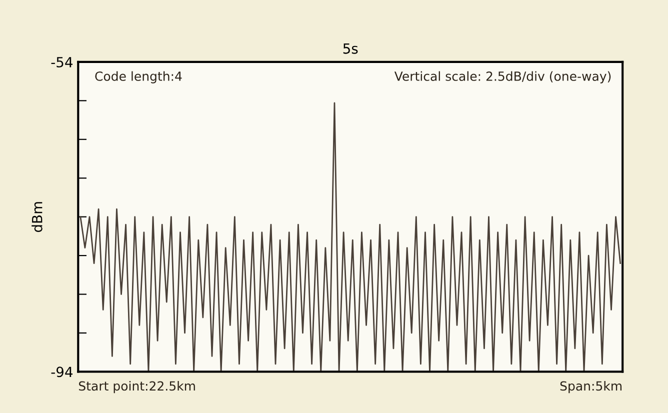 This screenshot has width=668, height=413. What do you see at coordinates (62, 372) in the screenshot?
I see `y-tick-label: -94` at bounding box center [62, 372].